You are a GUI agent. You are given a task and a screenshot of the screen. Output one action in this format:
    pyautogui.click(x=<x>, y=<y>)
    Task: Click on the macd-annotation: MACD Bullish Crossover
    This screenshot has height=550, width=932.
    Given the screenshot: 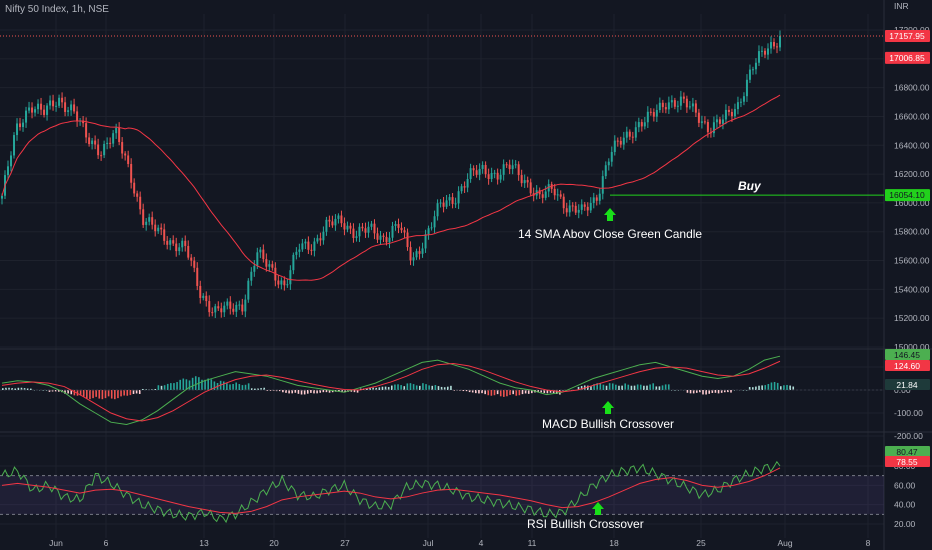 What is the action you would take?
    pyautogui.click(x=608, y=424)
    